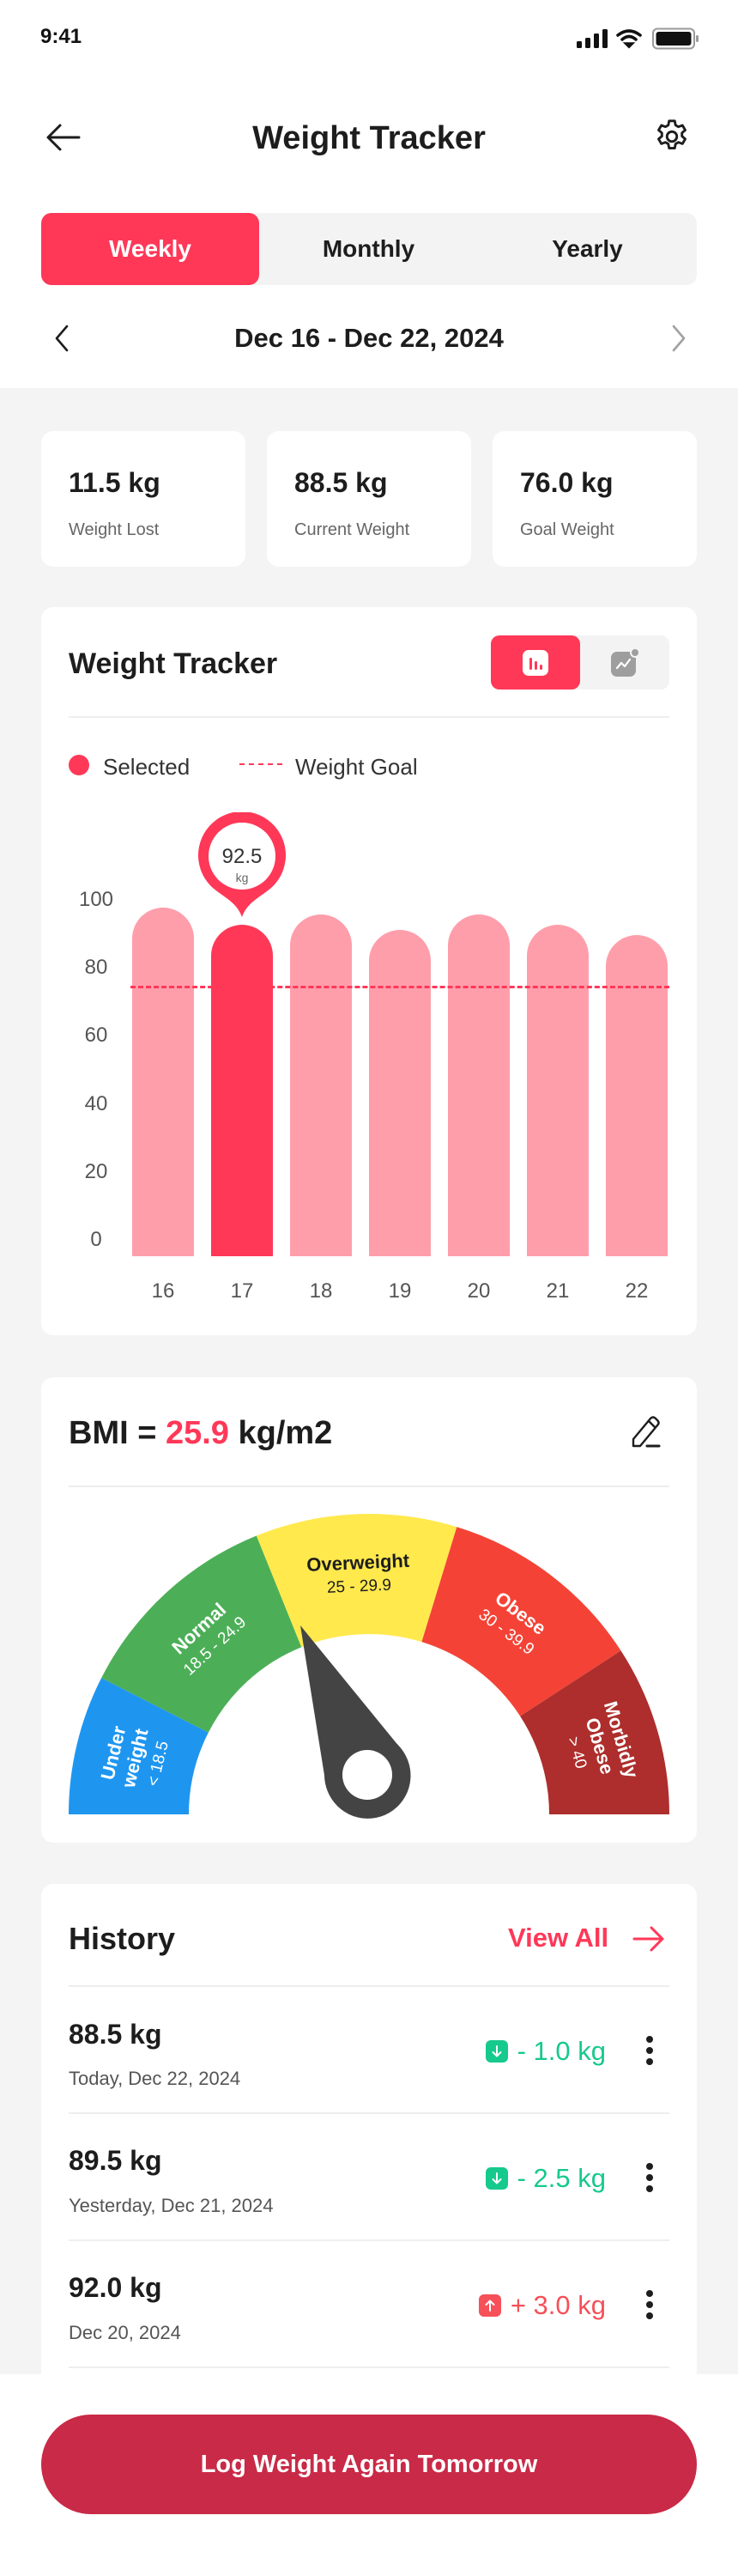 This screenshot has height=2576, width=738. I want to click on y-axis-tick: 80, so click(96, 968).